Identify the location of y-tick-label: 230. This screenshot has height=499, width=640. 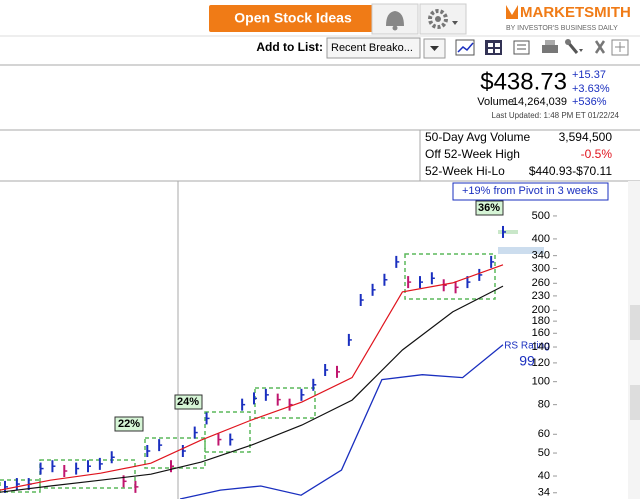
(541, 296).